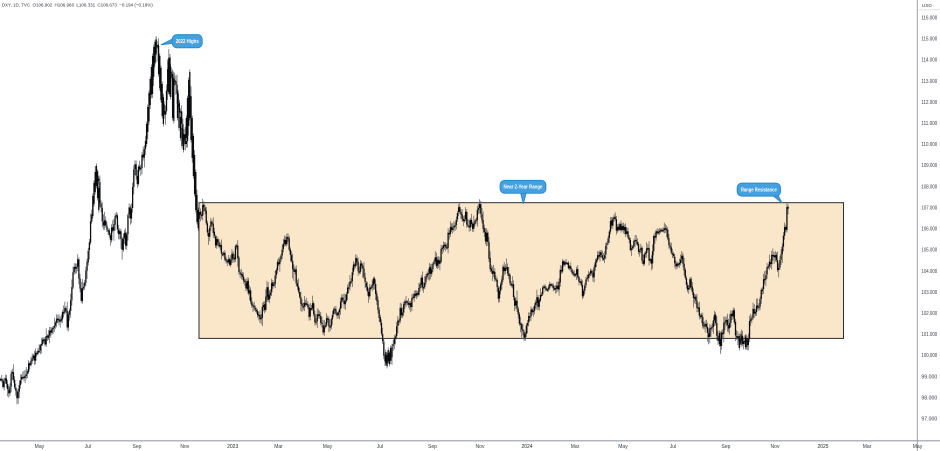  What do you see at coordinates (929, 230) in the screenshot?
I see `svg-text: 106.000` at bounding box center [929, 230].